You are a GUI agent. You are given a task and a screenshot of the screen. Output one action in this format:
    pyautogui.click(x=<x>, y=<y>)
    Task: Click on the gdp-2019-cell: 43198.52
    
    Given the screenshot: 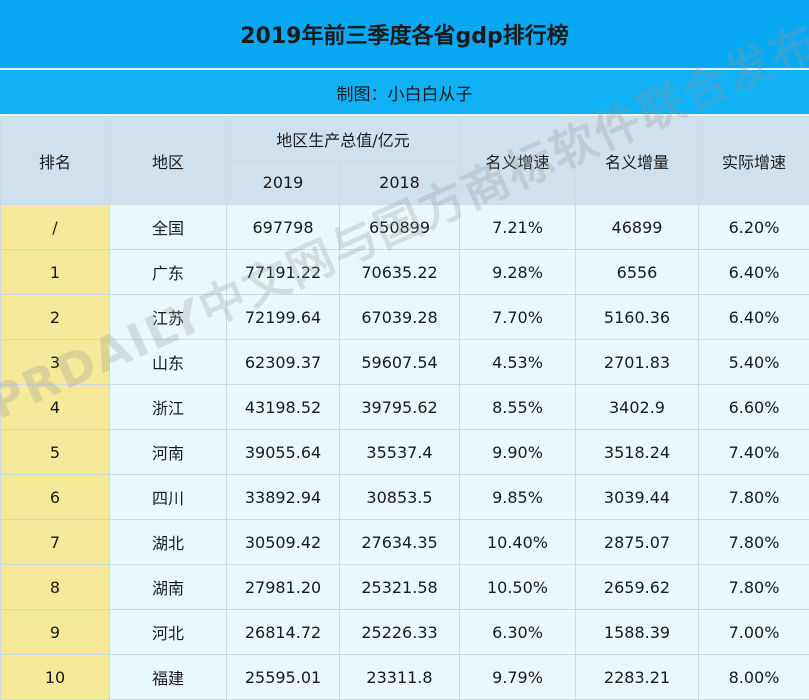 What is the action you would take?
    pyautogui.click(x=283, y=407)
    